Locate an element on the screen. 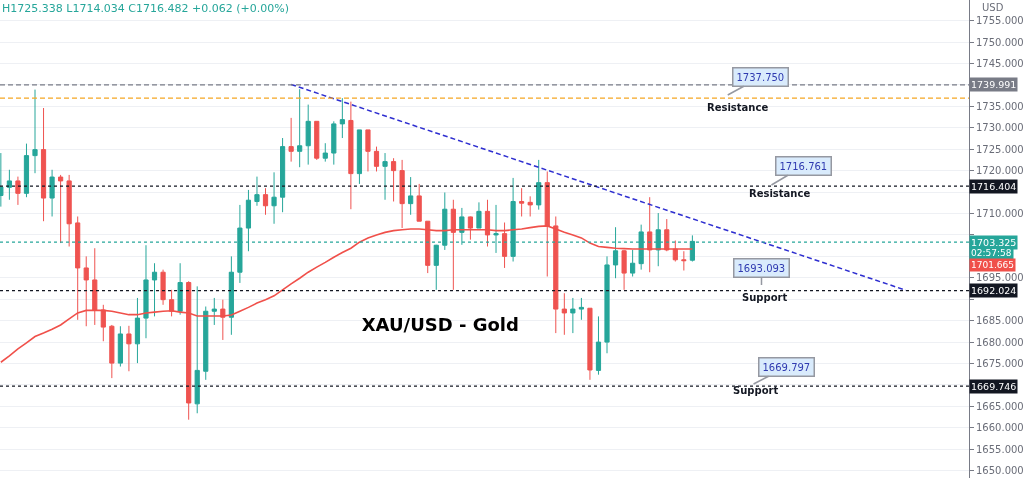 The image size is (1024, 478). annotation: H1725.338 L1714.034 C1716.482 +0.062 (+0.00%) is located at coordinates (145, 8).